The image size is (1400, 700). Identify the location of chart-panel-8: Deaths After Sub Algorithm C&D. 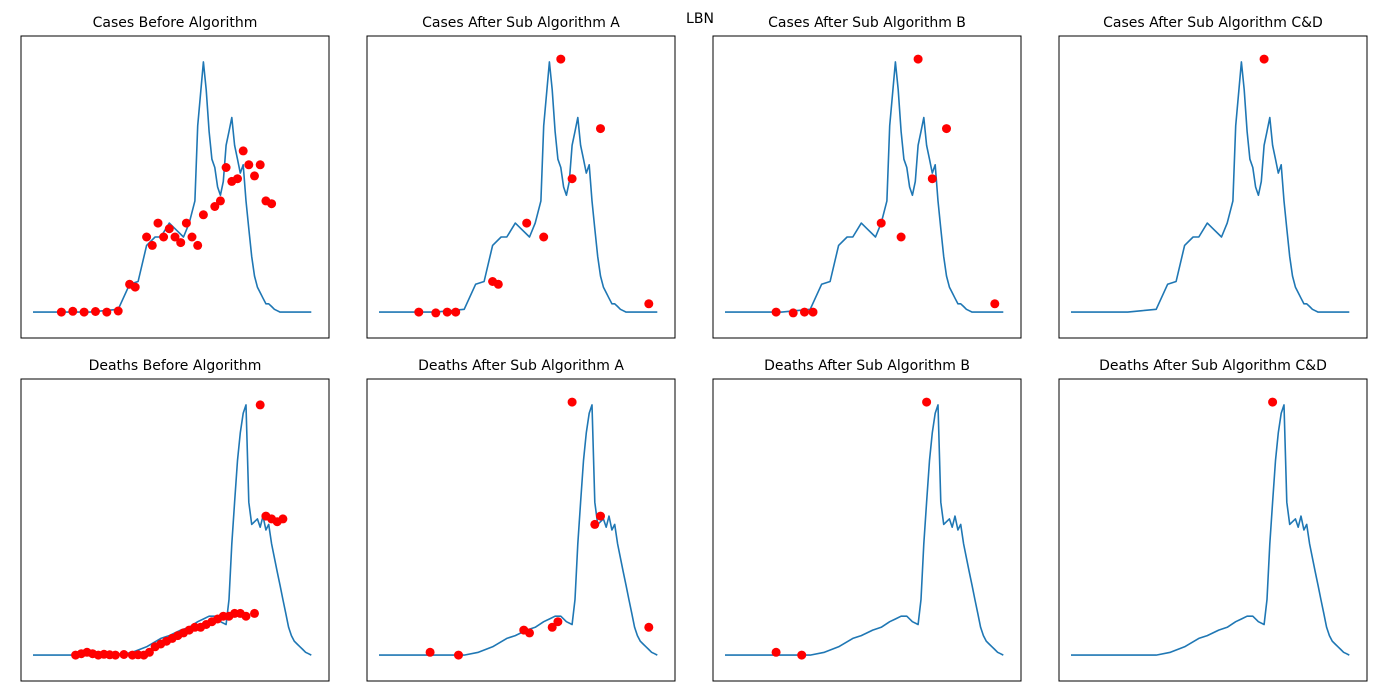
(1213, 520).